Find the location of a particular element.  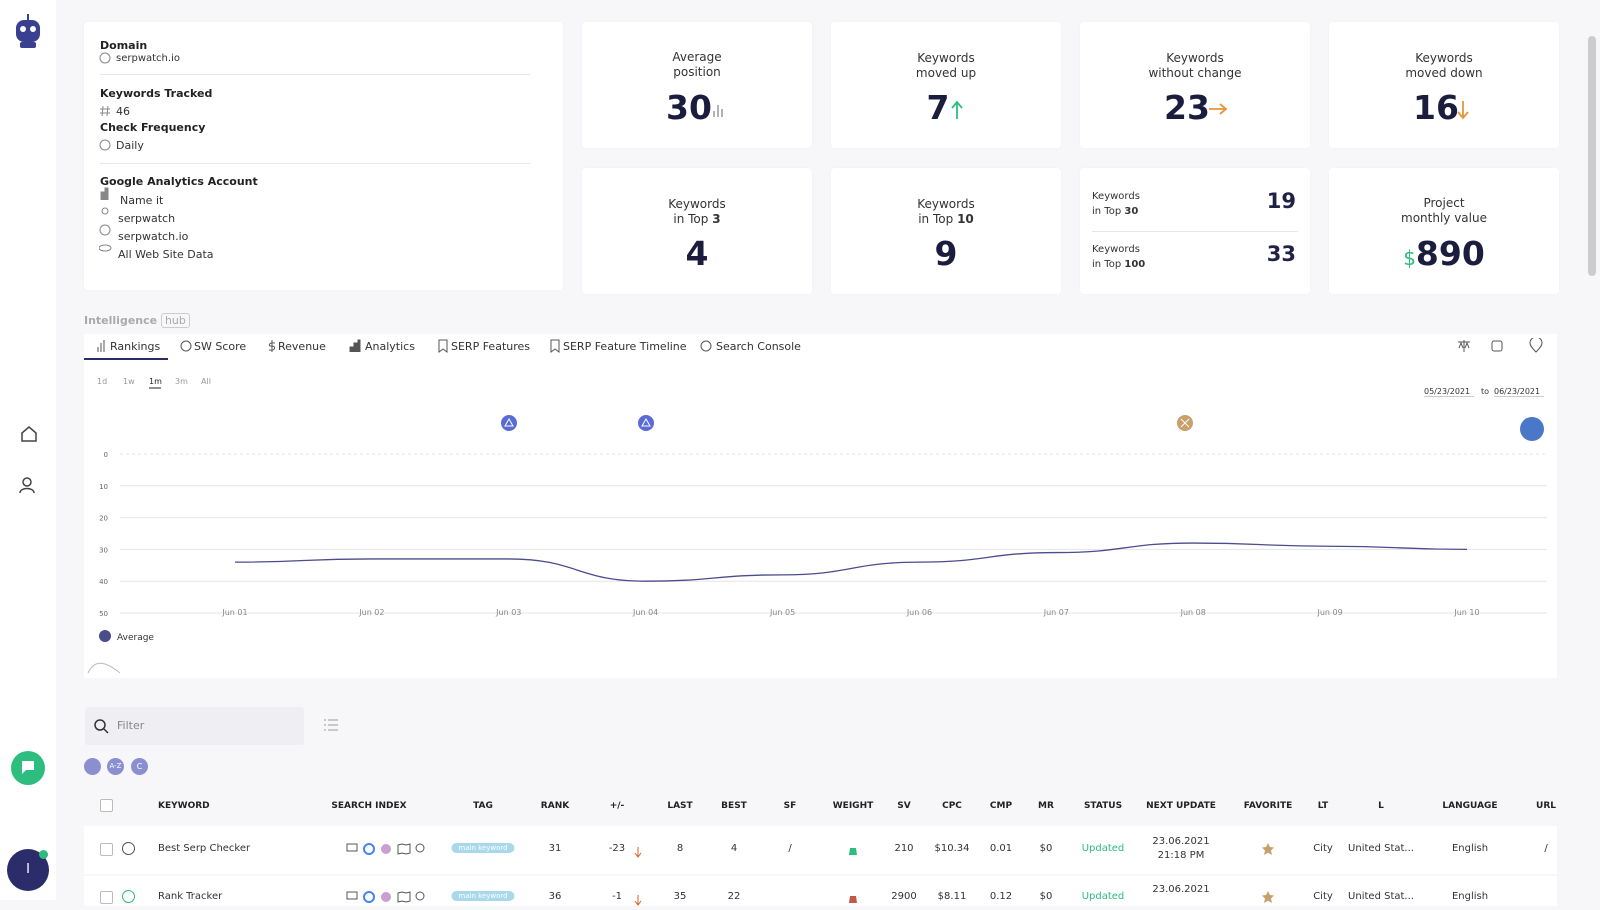

range-button: 1w is located at coordinates (129, 381).